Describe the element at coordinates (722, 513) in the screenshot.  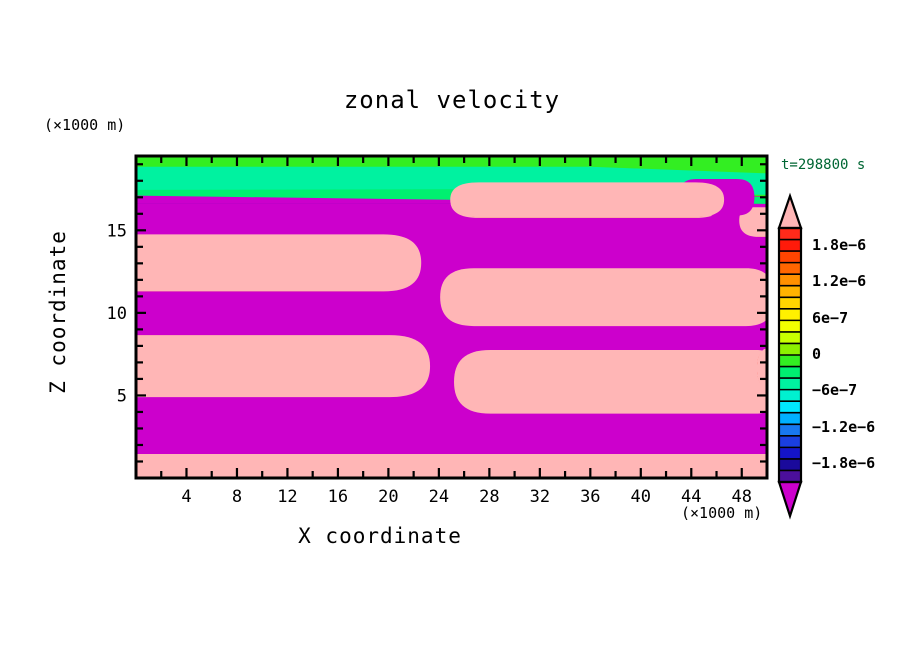
I see `x-axis-units-label: (×1000 m)` at that location.